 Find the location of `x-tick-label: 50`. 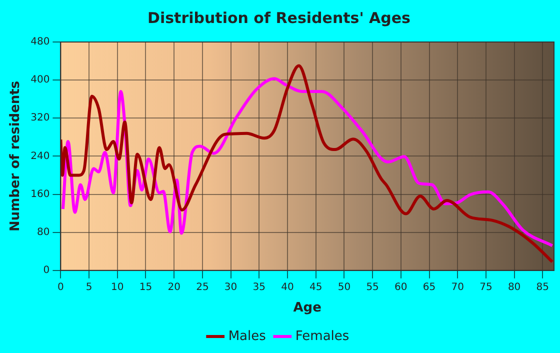

x-tick-label: 50 is located at coordinates (344, 287).